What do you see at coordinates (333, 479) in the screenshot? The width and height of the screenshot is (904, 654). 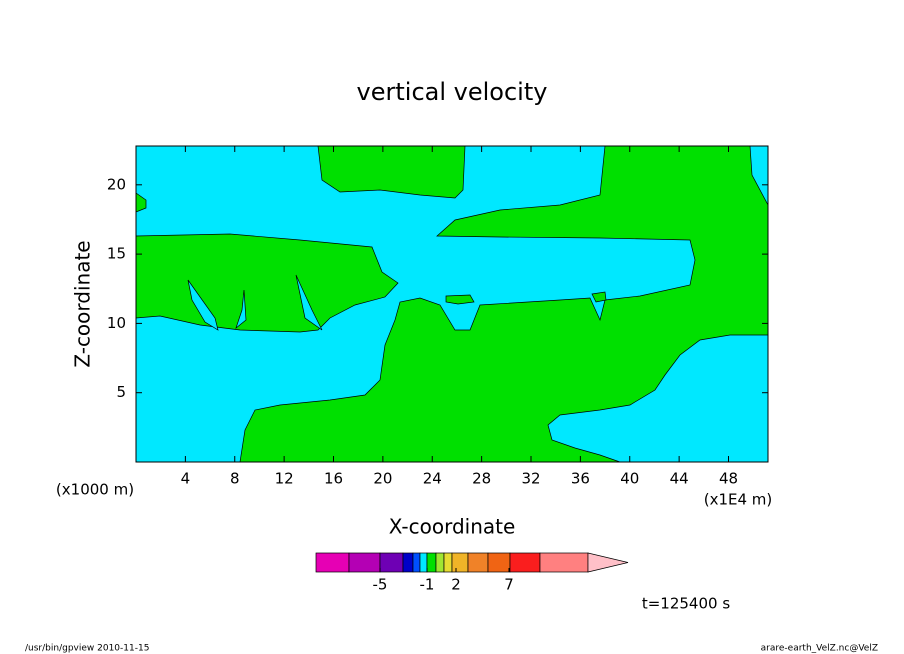 I see `x-tick-label: 16` at bounding box center [333, 479].